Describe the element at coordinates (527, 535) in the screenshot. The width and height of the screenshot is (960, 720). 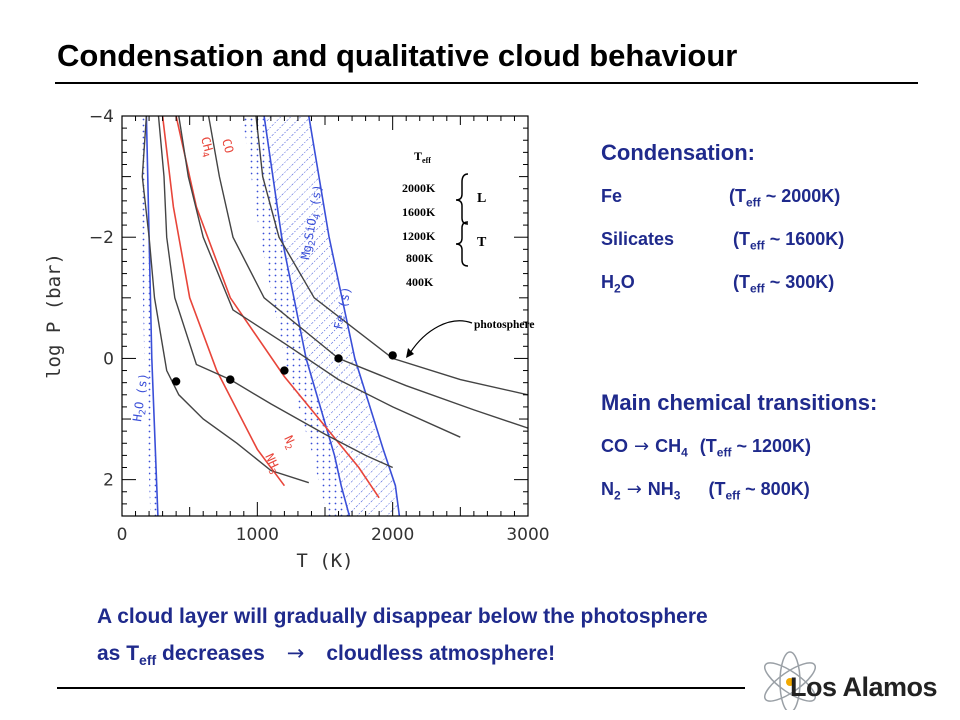
I see `x-tick-label: 3000` at that location.